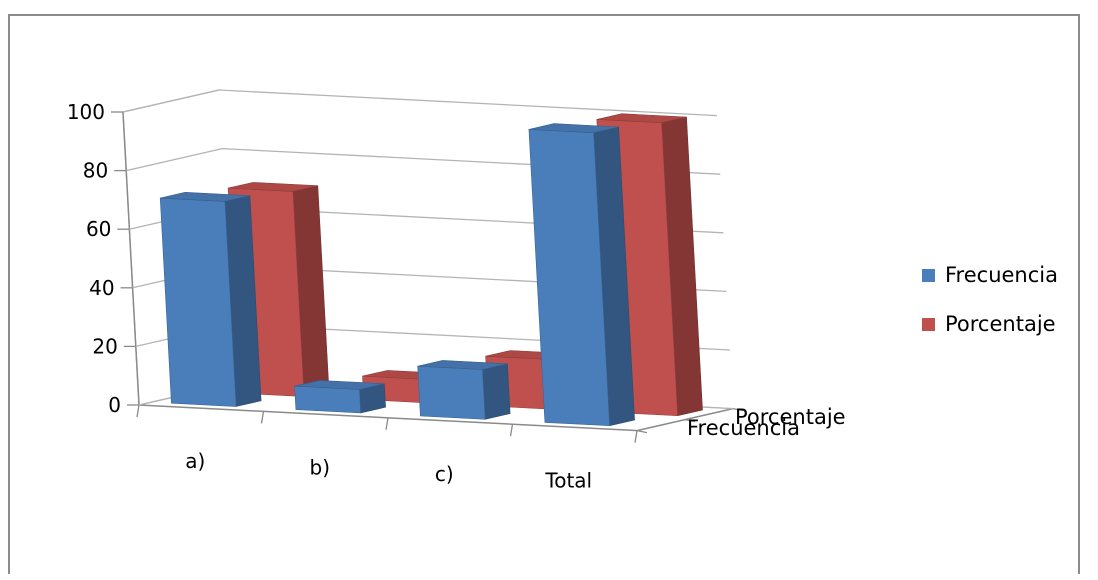  What do you see at coordinates (496, 391) in the screenshot?
I see `bar-side-face` at bounding box center [496, 391].